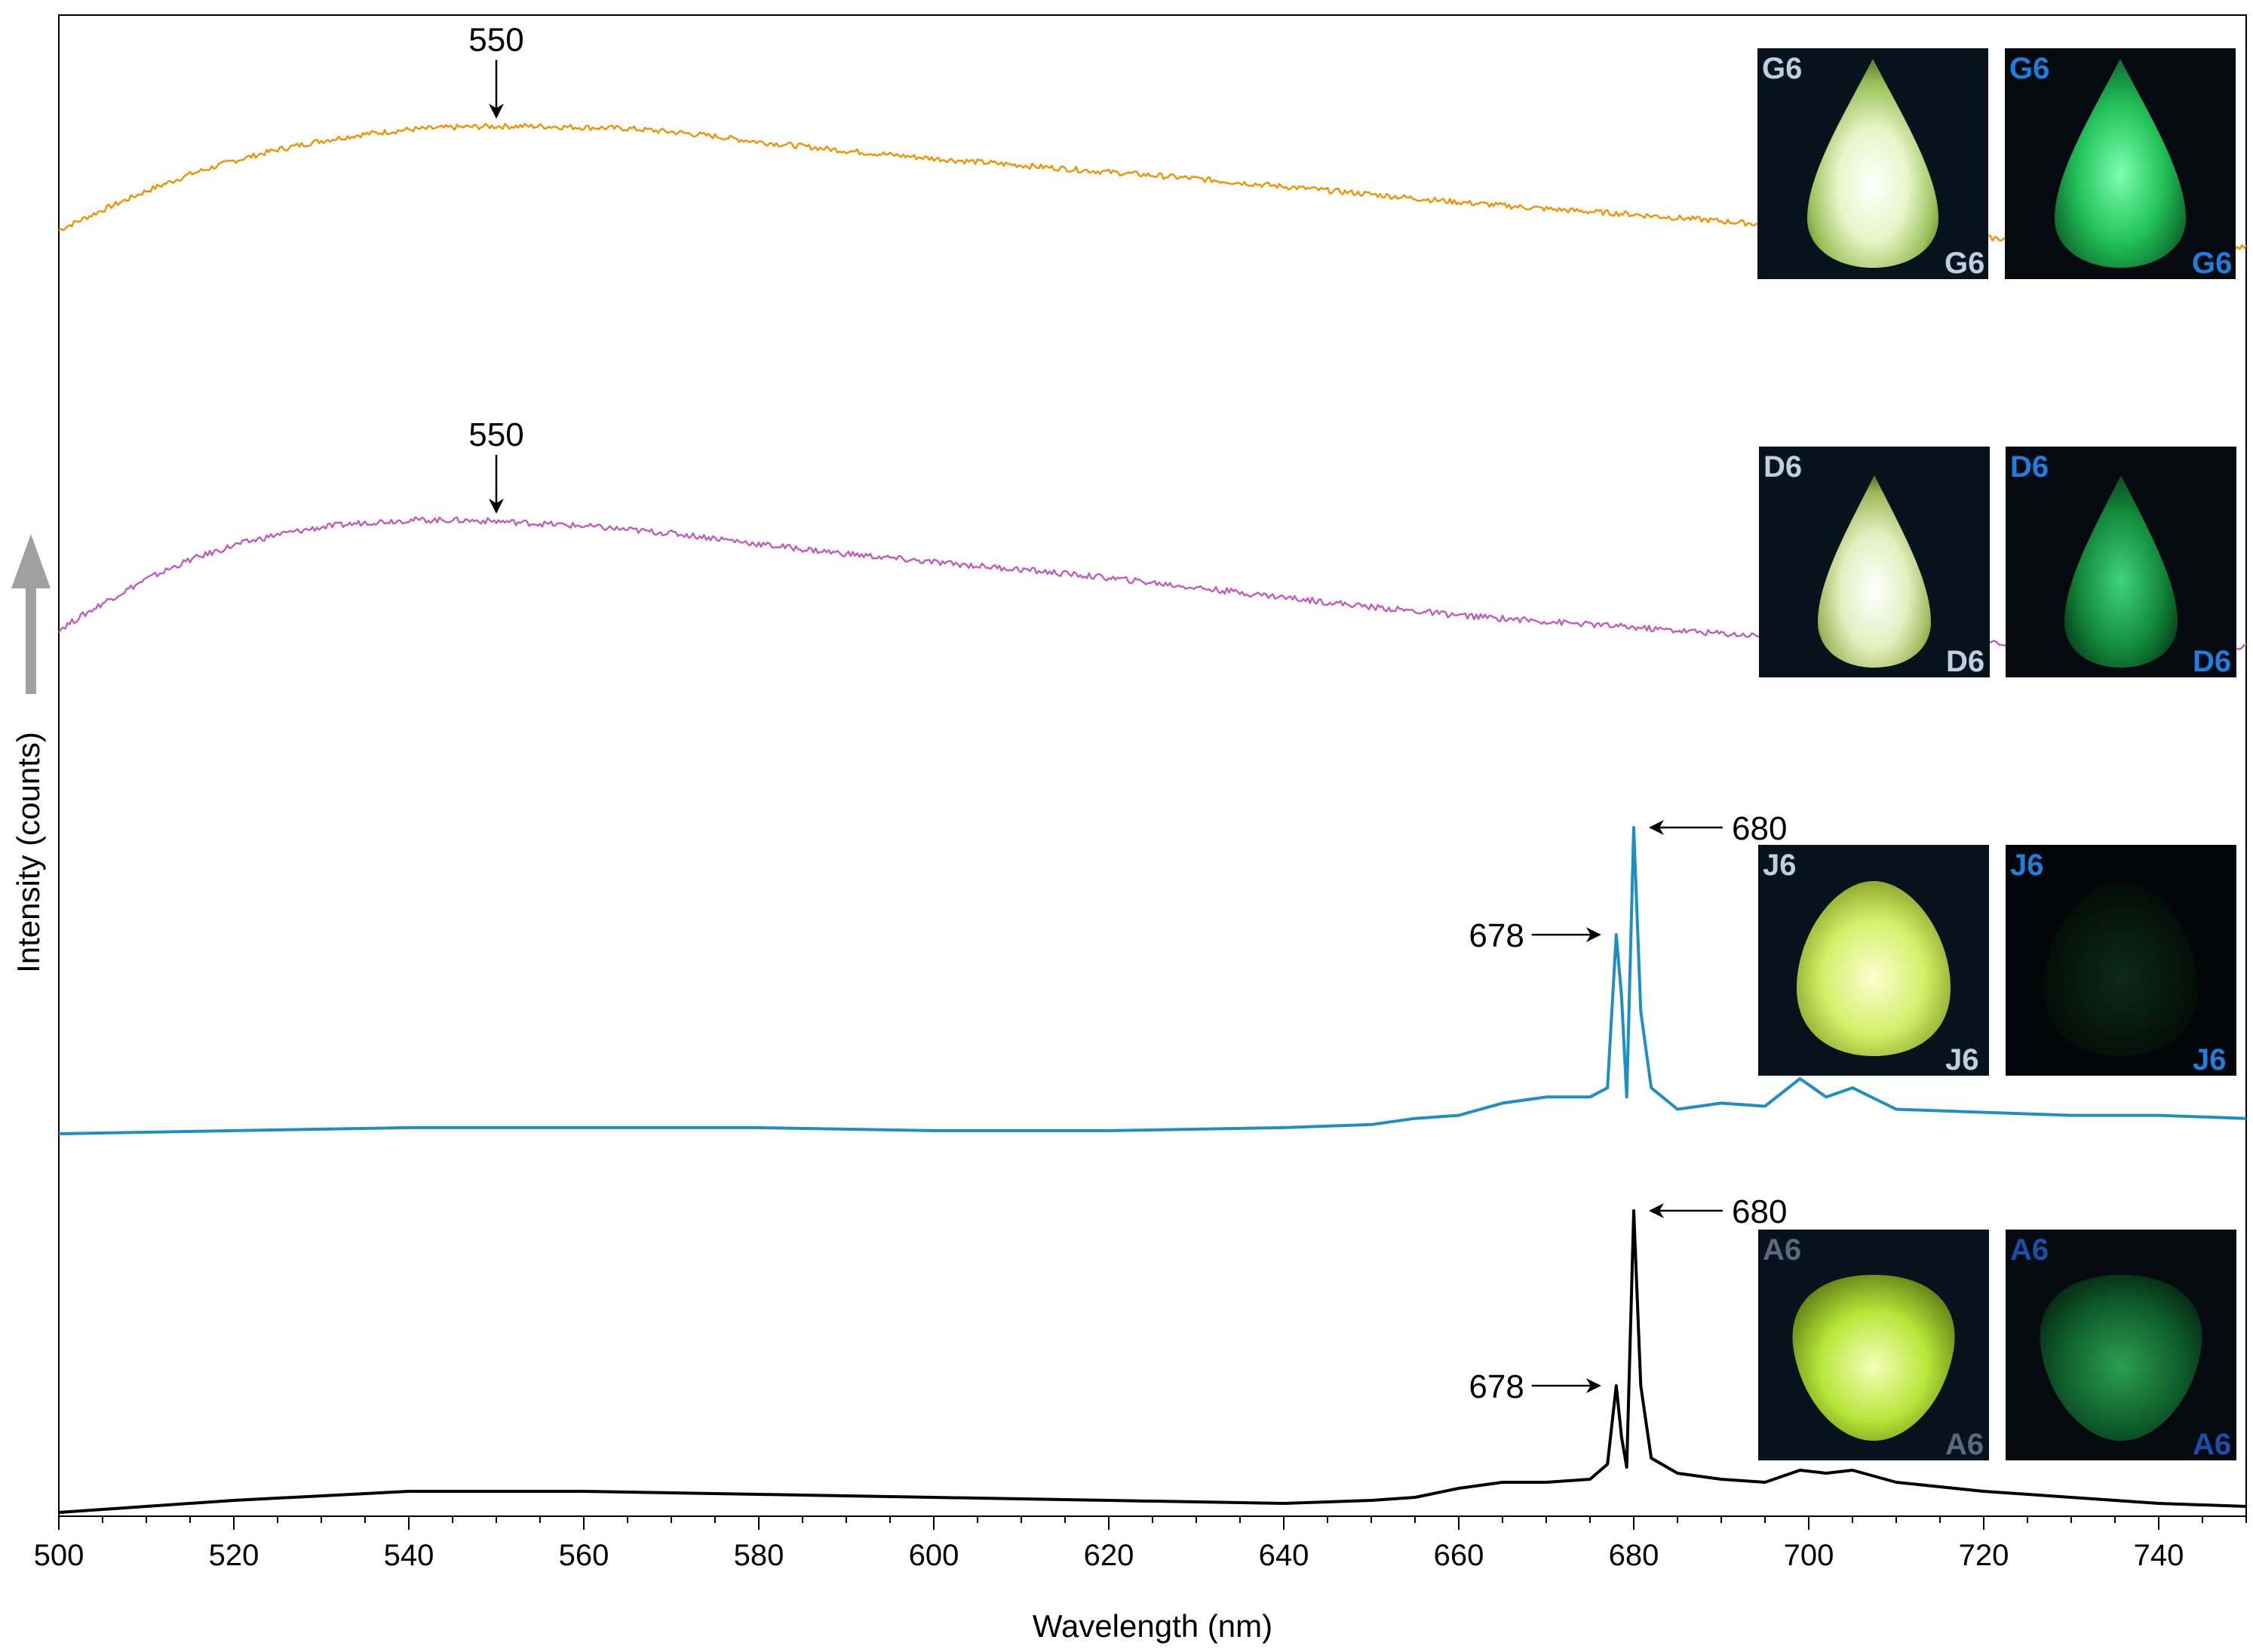  What do you see at coordinates (934, 1555) in the screenshot?
I see `x-tick-label: 600` at bounding box center [934, 1555].